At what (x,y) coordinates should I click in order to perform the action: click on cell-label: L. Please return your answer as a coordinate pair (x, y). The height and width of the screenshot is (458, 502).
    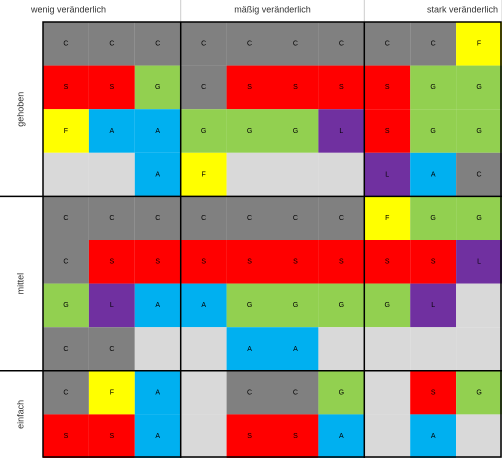
    Looking at the image, I should click on (433, 305).